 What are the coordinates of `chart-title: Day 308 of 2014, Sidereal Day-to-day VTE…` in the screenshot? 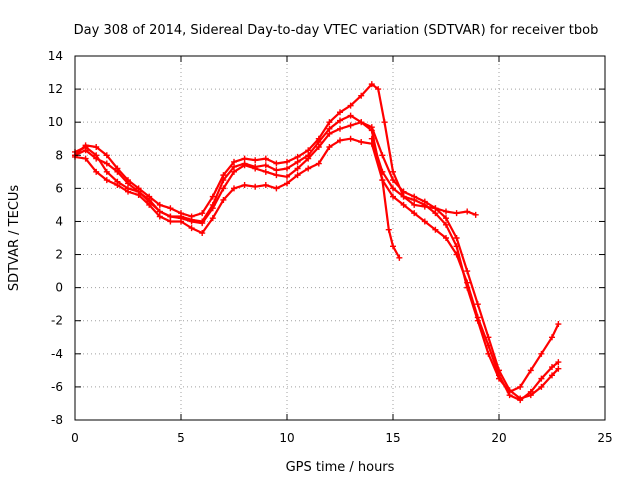 It's located at (336, 30).